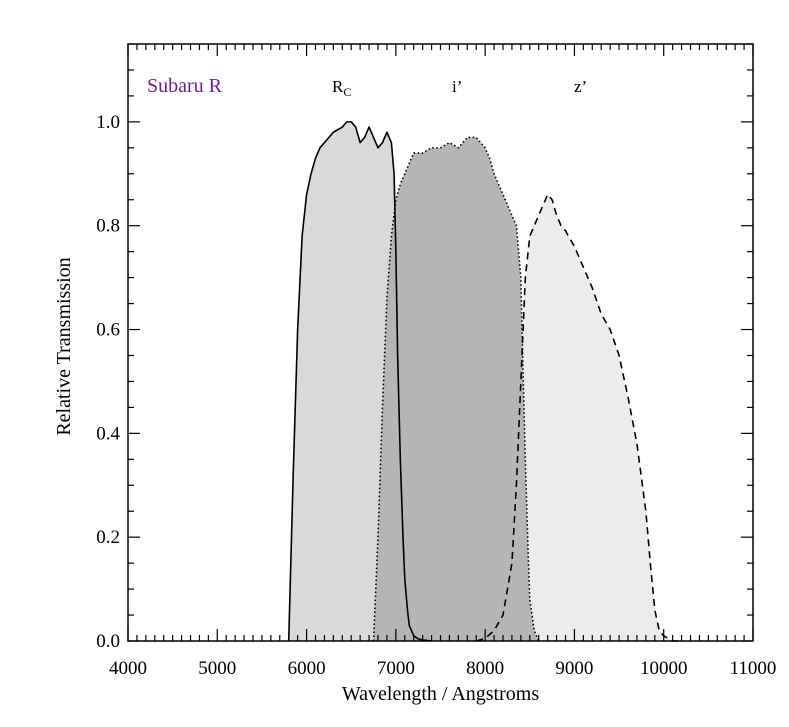  Describe the element at coordinates (108, 330) in the screenshot. I see `y-tick-label: 0.6` at that location.